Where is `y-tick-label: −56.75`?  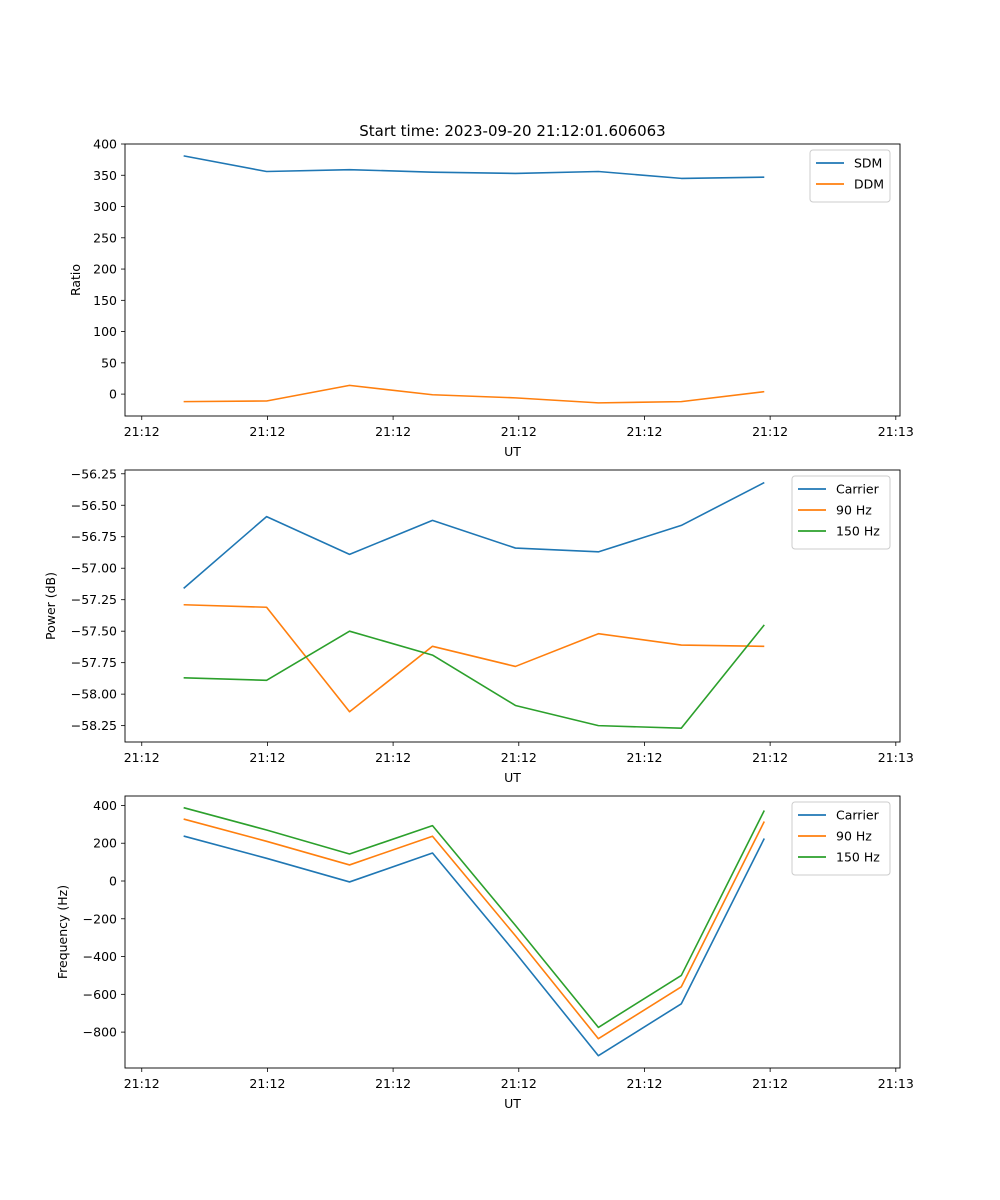 y-tick-label: −56.75 is located at coordinates (94, 536).